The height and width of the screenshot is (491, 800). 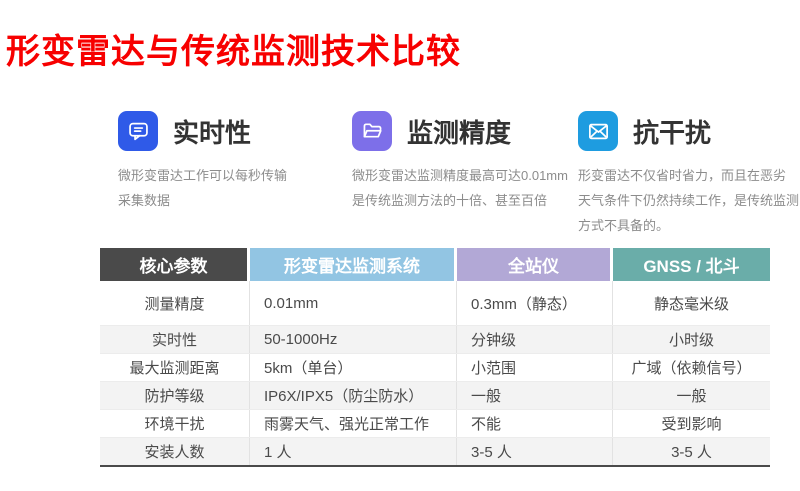 What do you see at coordinates (460, 175) in the screenshot?
I see `desc-line: 微形变雷达监测精度最高可达0.01mm` at bounding box center [460, 175].